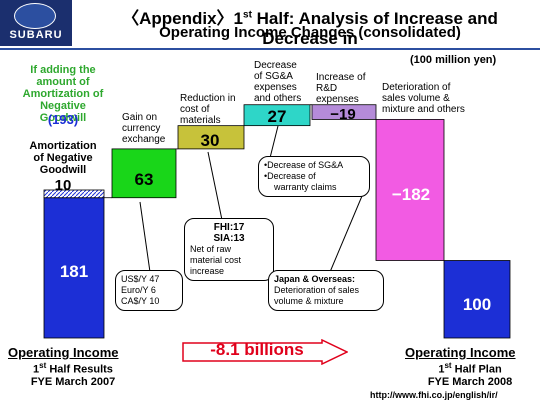  I want to click on arrow-text: -8.1 billions, so click(257, 349).